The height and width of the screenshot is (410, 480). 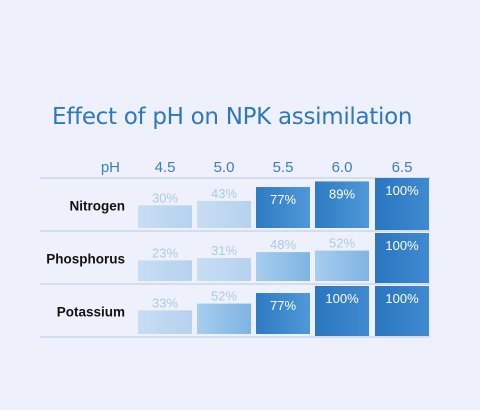 What do you see at coordinates (165, 216) in the screenshot?
I see `bar-nitrogen-4.5` at bounding box center [165, 216].